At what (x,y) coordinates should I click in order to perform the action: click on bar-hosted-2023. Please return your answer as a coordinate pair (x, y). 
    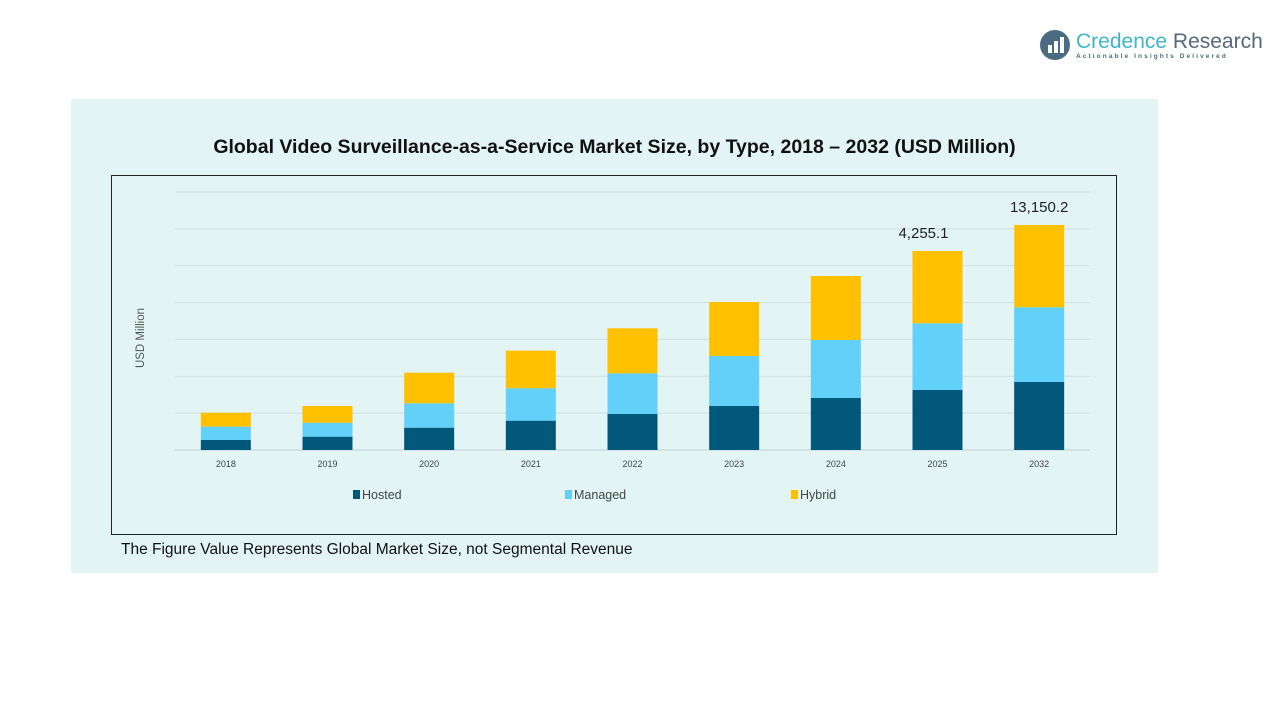
    Looking at the image, I should click on (734, 427).